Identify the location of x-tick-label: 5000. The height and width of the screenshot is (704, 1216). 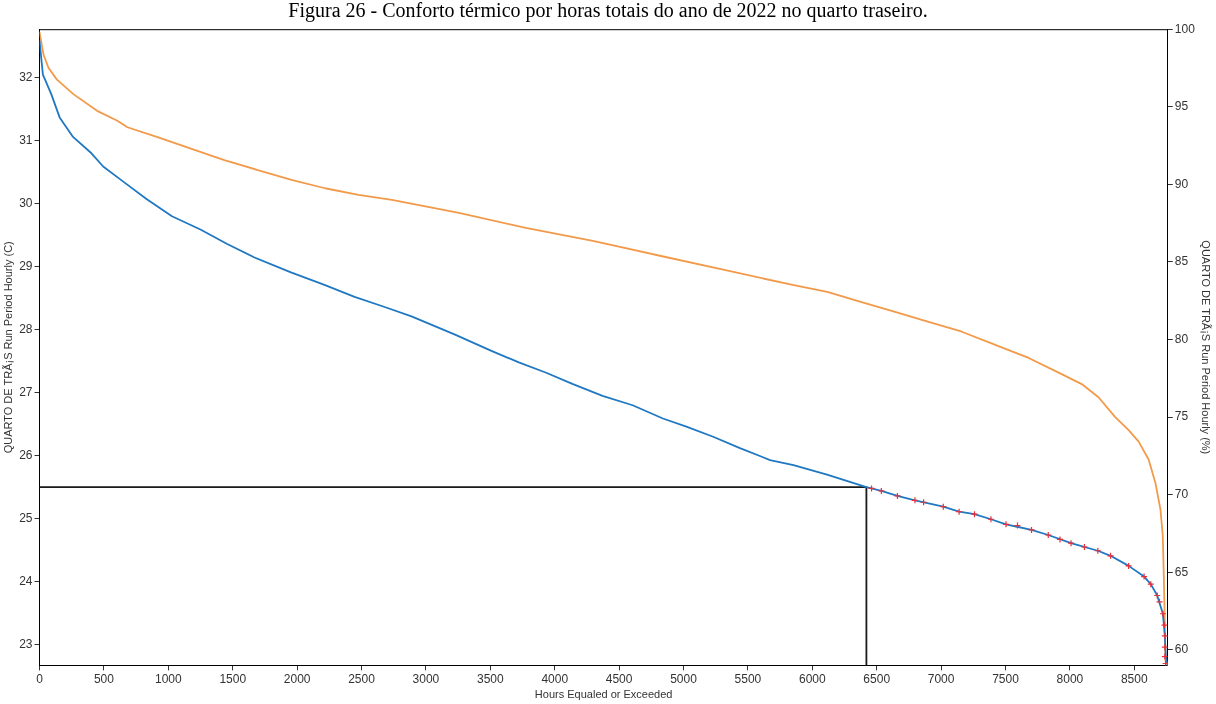
(684, 678).